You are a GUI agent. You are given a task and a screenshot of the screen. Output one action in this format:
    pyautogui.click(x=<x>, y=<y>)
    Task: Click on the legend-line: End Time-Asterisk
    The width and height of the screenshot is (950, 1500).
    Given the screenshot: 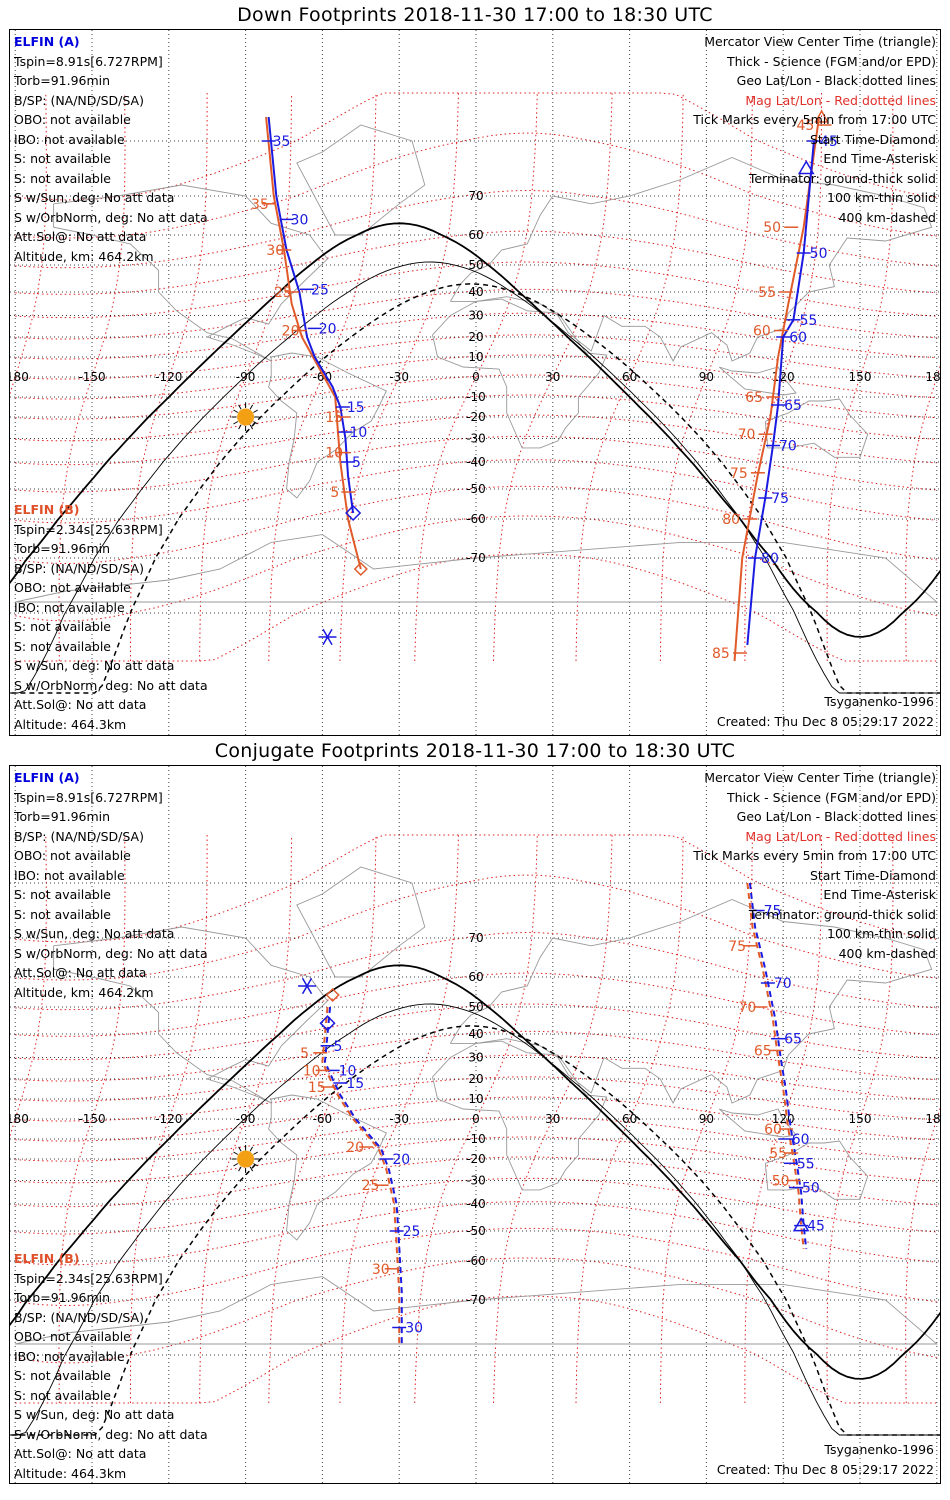 What is the action you would take?
    pyautogui.click(x=879, y=158)
    